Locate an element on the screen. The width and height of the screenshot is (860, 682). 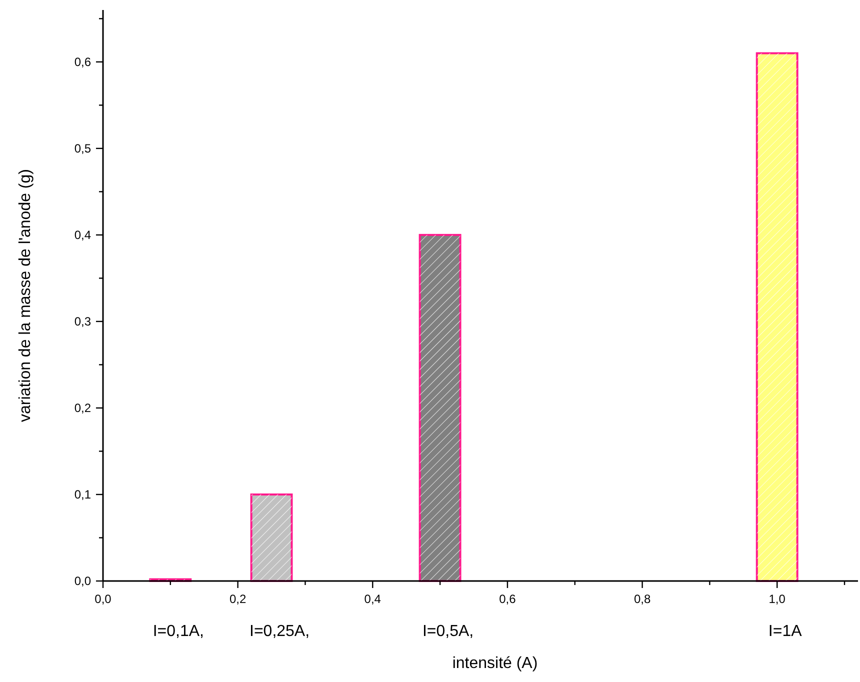
y-tick-label: 0,0 is located at coordinates (83, 581).